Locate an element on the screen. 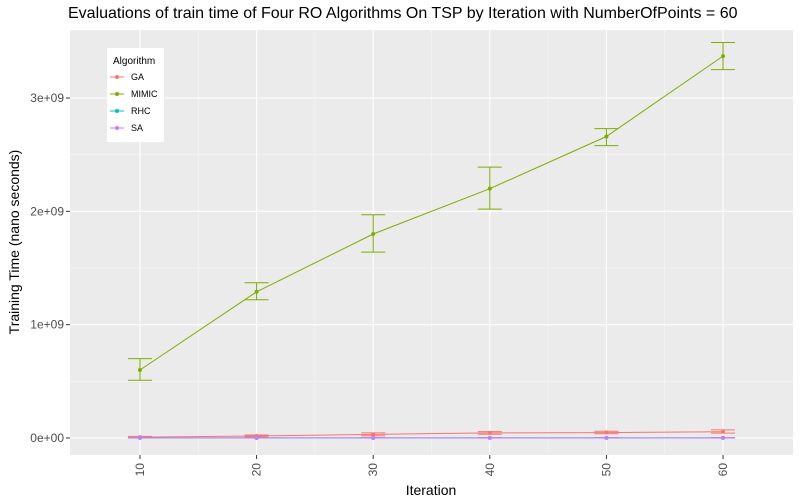 This screenshot has width=800, height=500. x-tick-label: 20 is located at coordinates (257, 470).